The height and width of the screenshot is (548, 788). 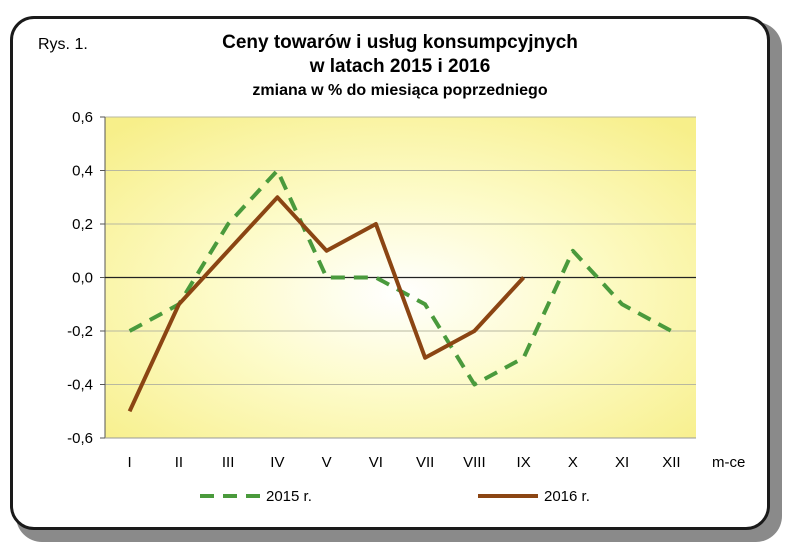 What do you see at coordinates (80, 331) in the screenshot?
I see `y-tick-label: -0,2` at bounding box center [80, 331].